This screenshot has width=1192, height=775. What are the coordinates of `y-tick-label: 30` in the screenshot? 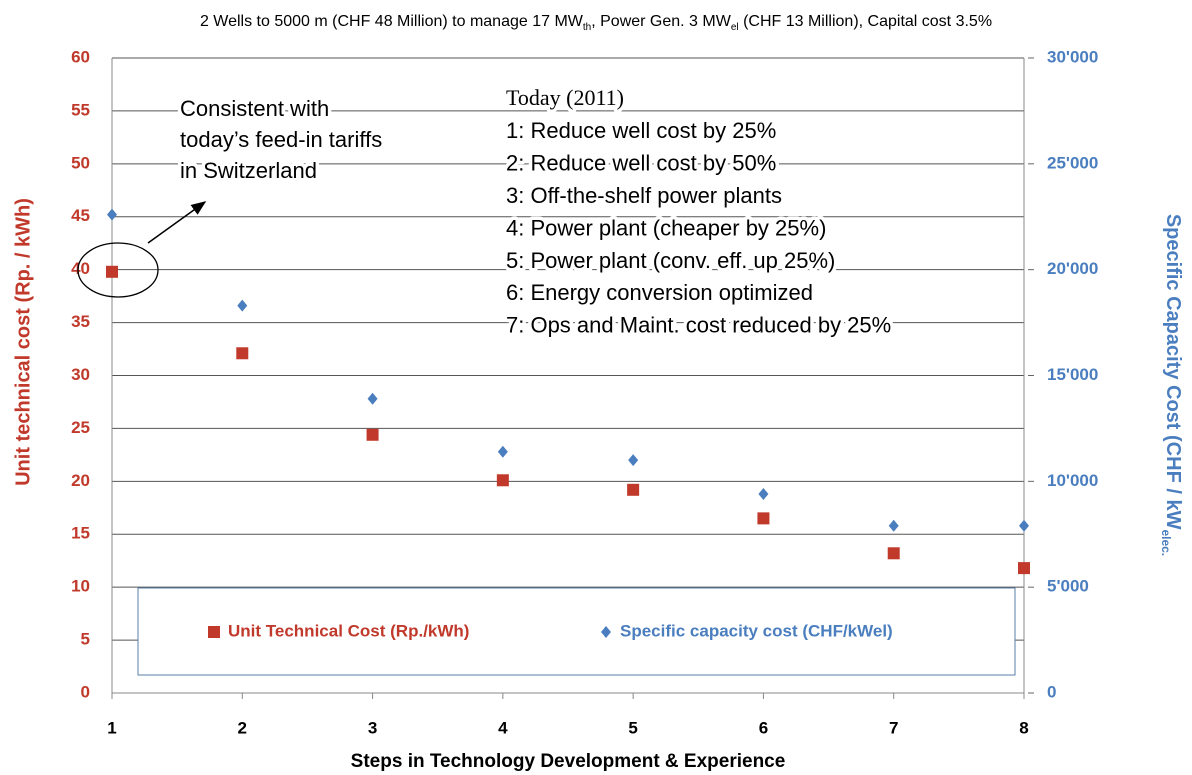 It's located at (80, 374).